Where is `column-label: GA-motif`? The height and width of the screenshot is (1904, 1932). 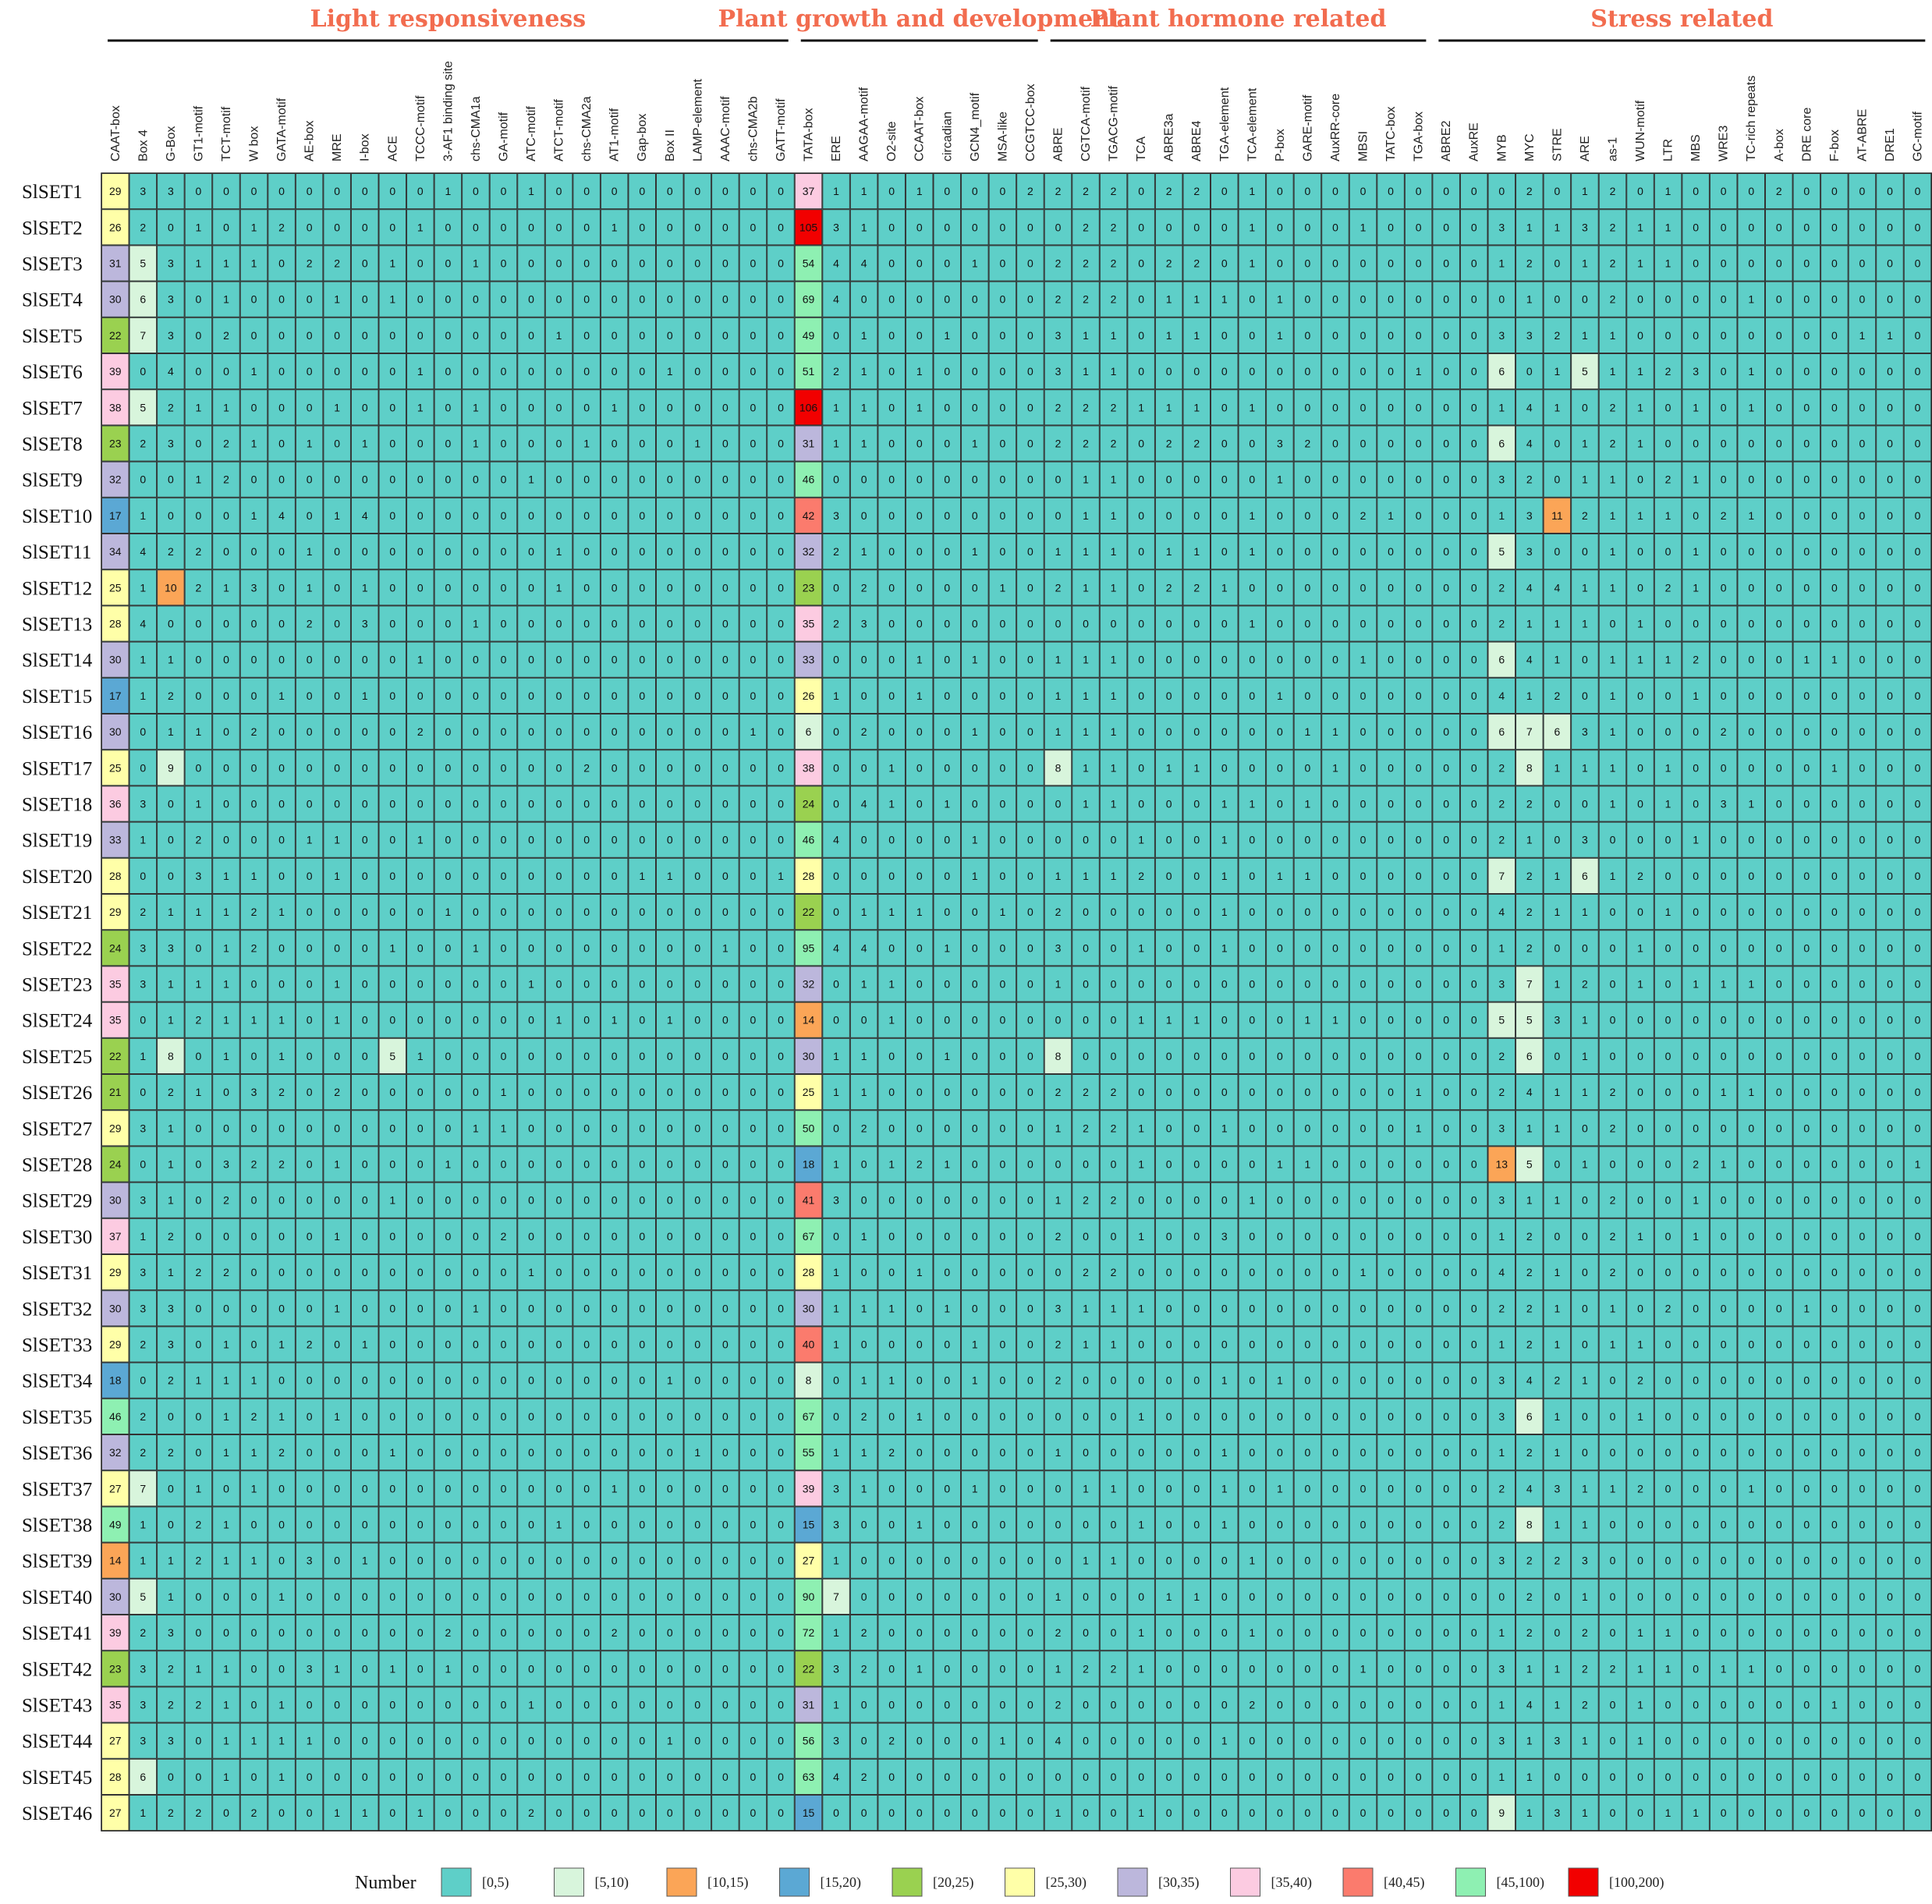
column-label: GA-motif is located at coordinates (503, 136).